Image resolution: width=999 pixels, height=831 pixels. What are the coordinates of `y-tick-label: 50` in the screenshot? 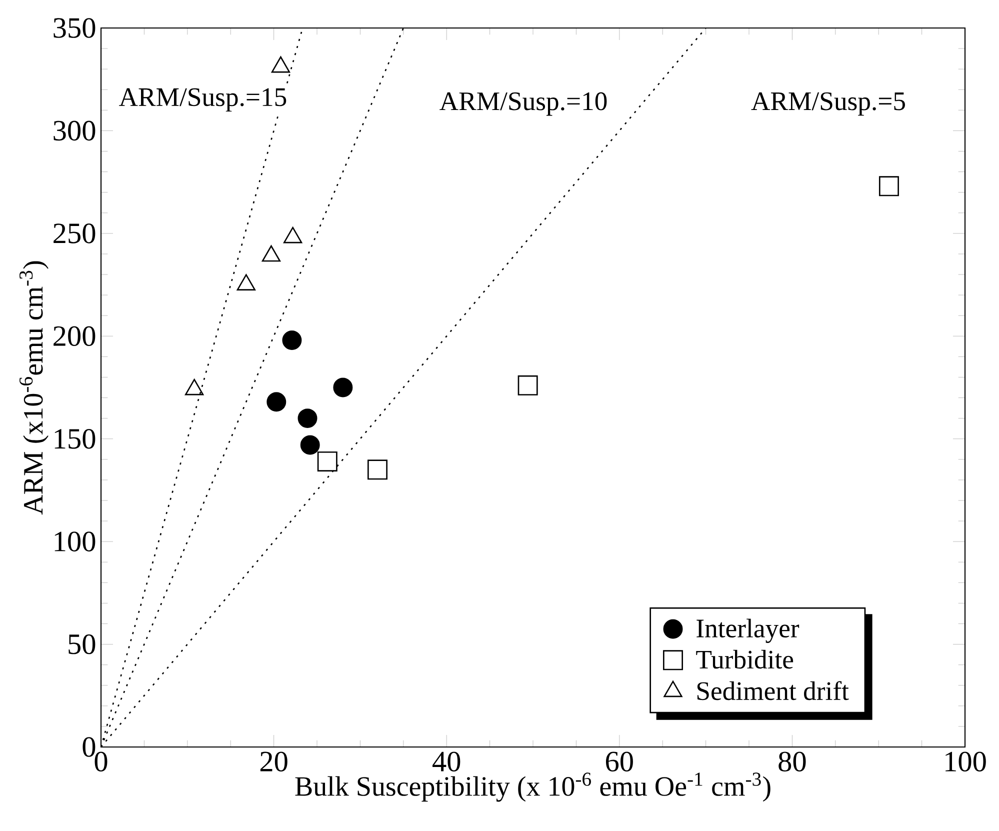 It's located at (82, 644).